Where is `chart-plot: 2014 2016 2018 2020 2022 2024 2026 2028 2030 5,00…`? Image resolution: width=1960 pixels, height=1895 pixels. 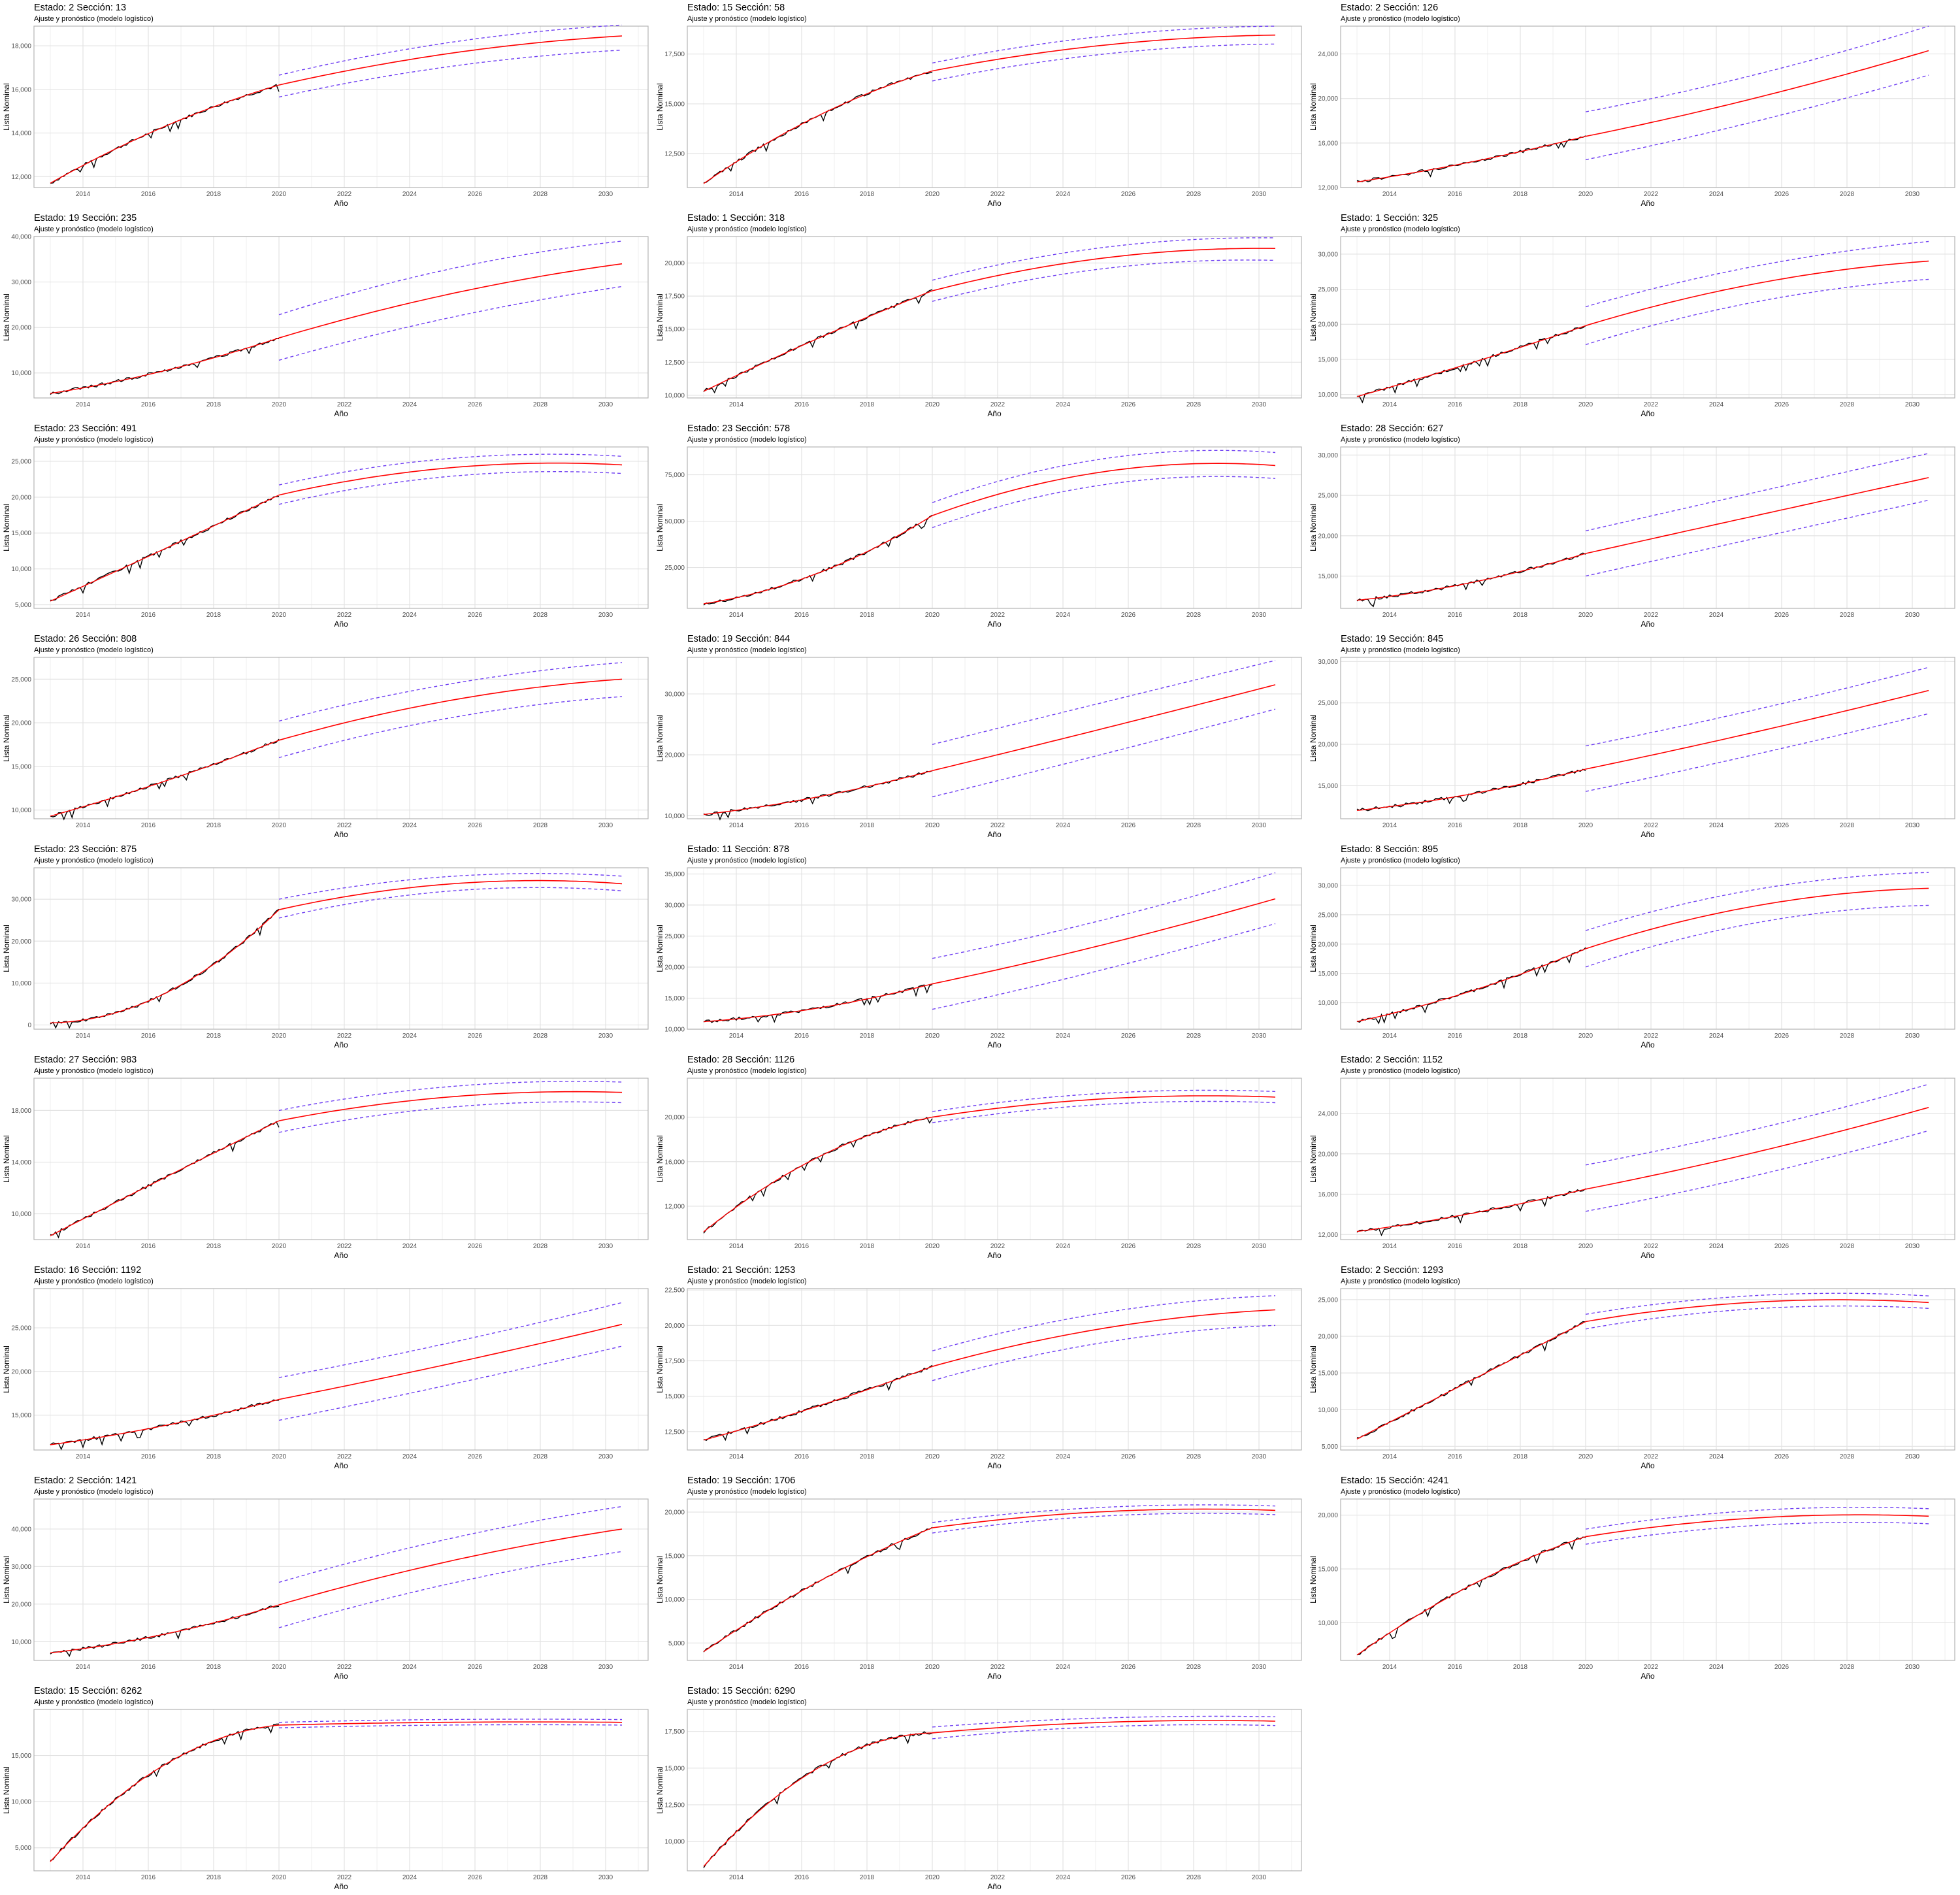
chart-plot: 2014 2016 2018 2020 2022 2024 2026 2028 2030 5,00… is located at coordinates (978, 1589).